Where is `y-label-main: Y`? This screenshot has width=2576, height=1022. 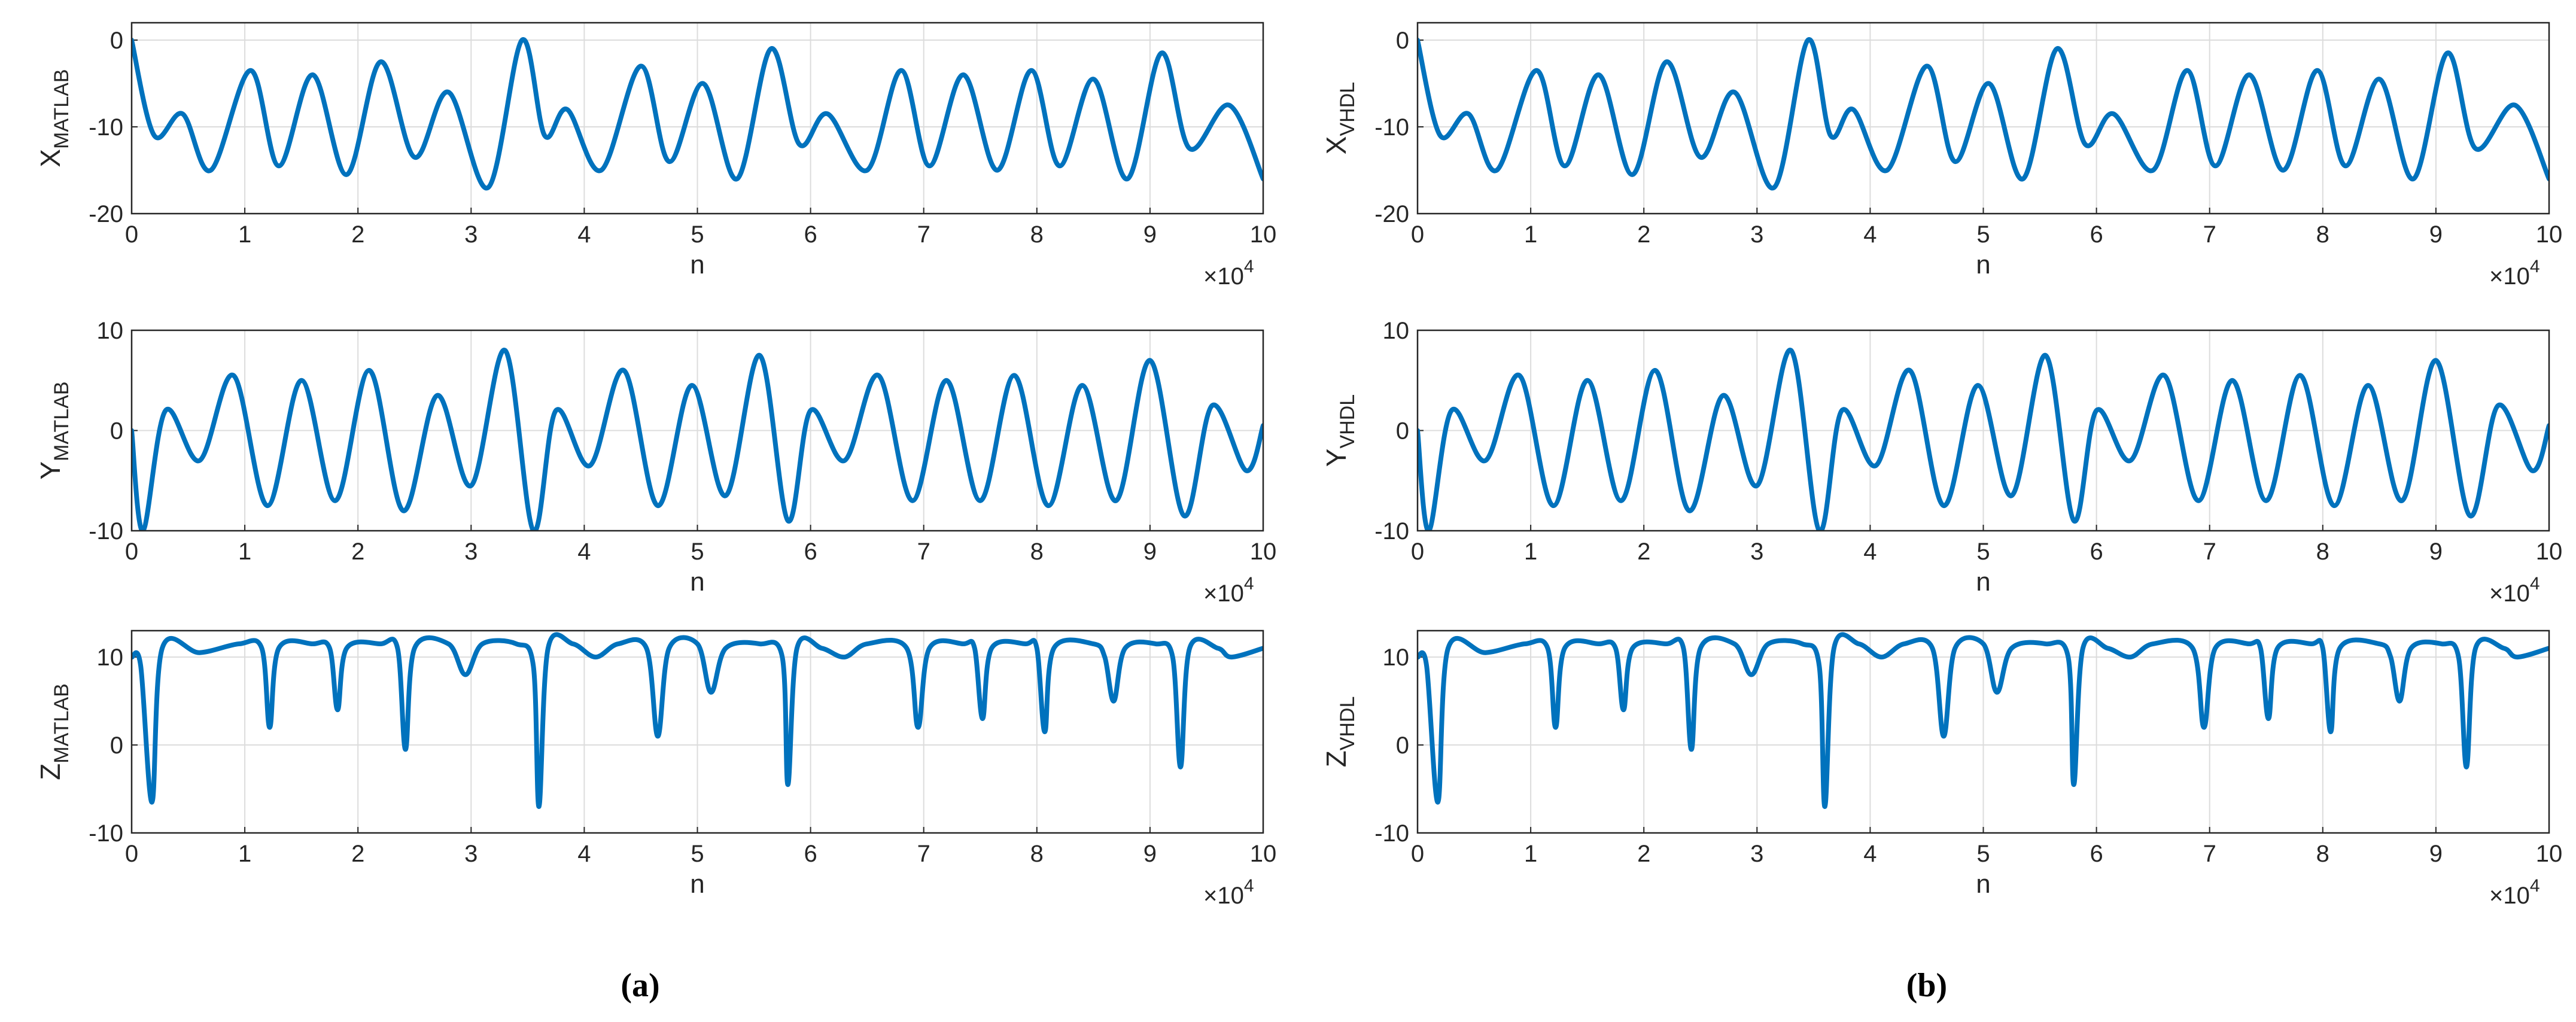 y-label-main: Y is located at coordinates (1337, 458).